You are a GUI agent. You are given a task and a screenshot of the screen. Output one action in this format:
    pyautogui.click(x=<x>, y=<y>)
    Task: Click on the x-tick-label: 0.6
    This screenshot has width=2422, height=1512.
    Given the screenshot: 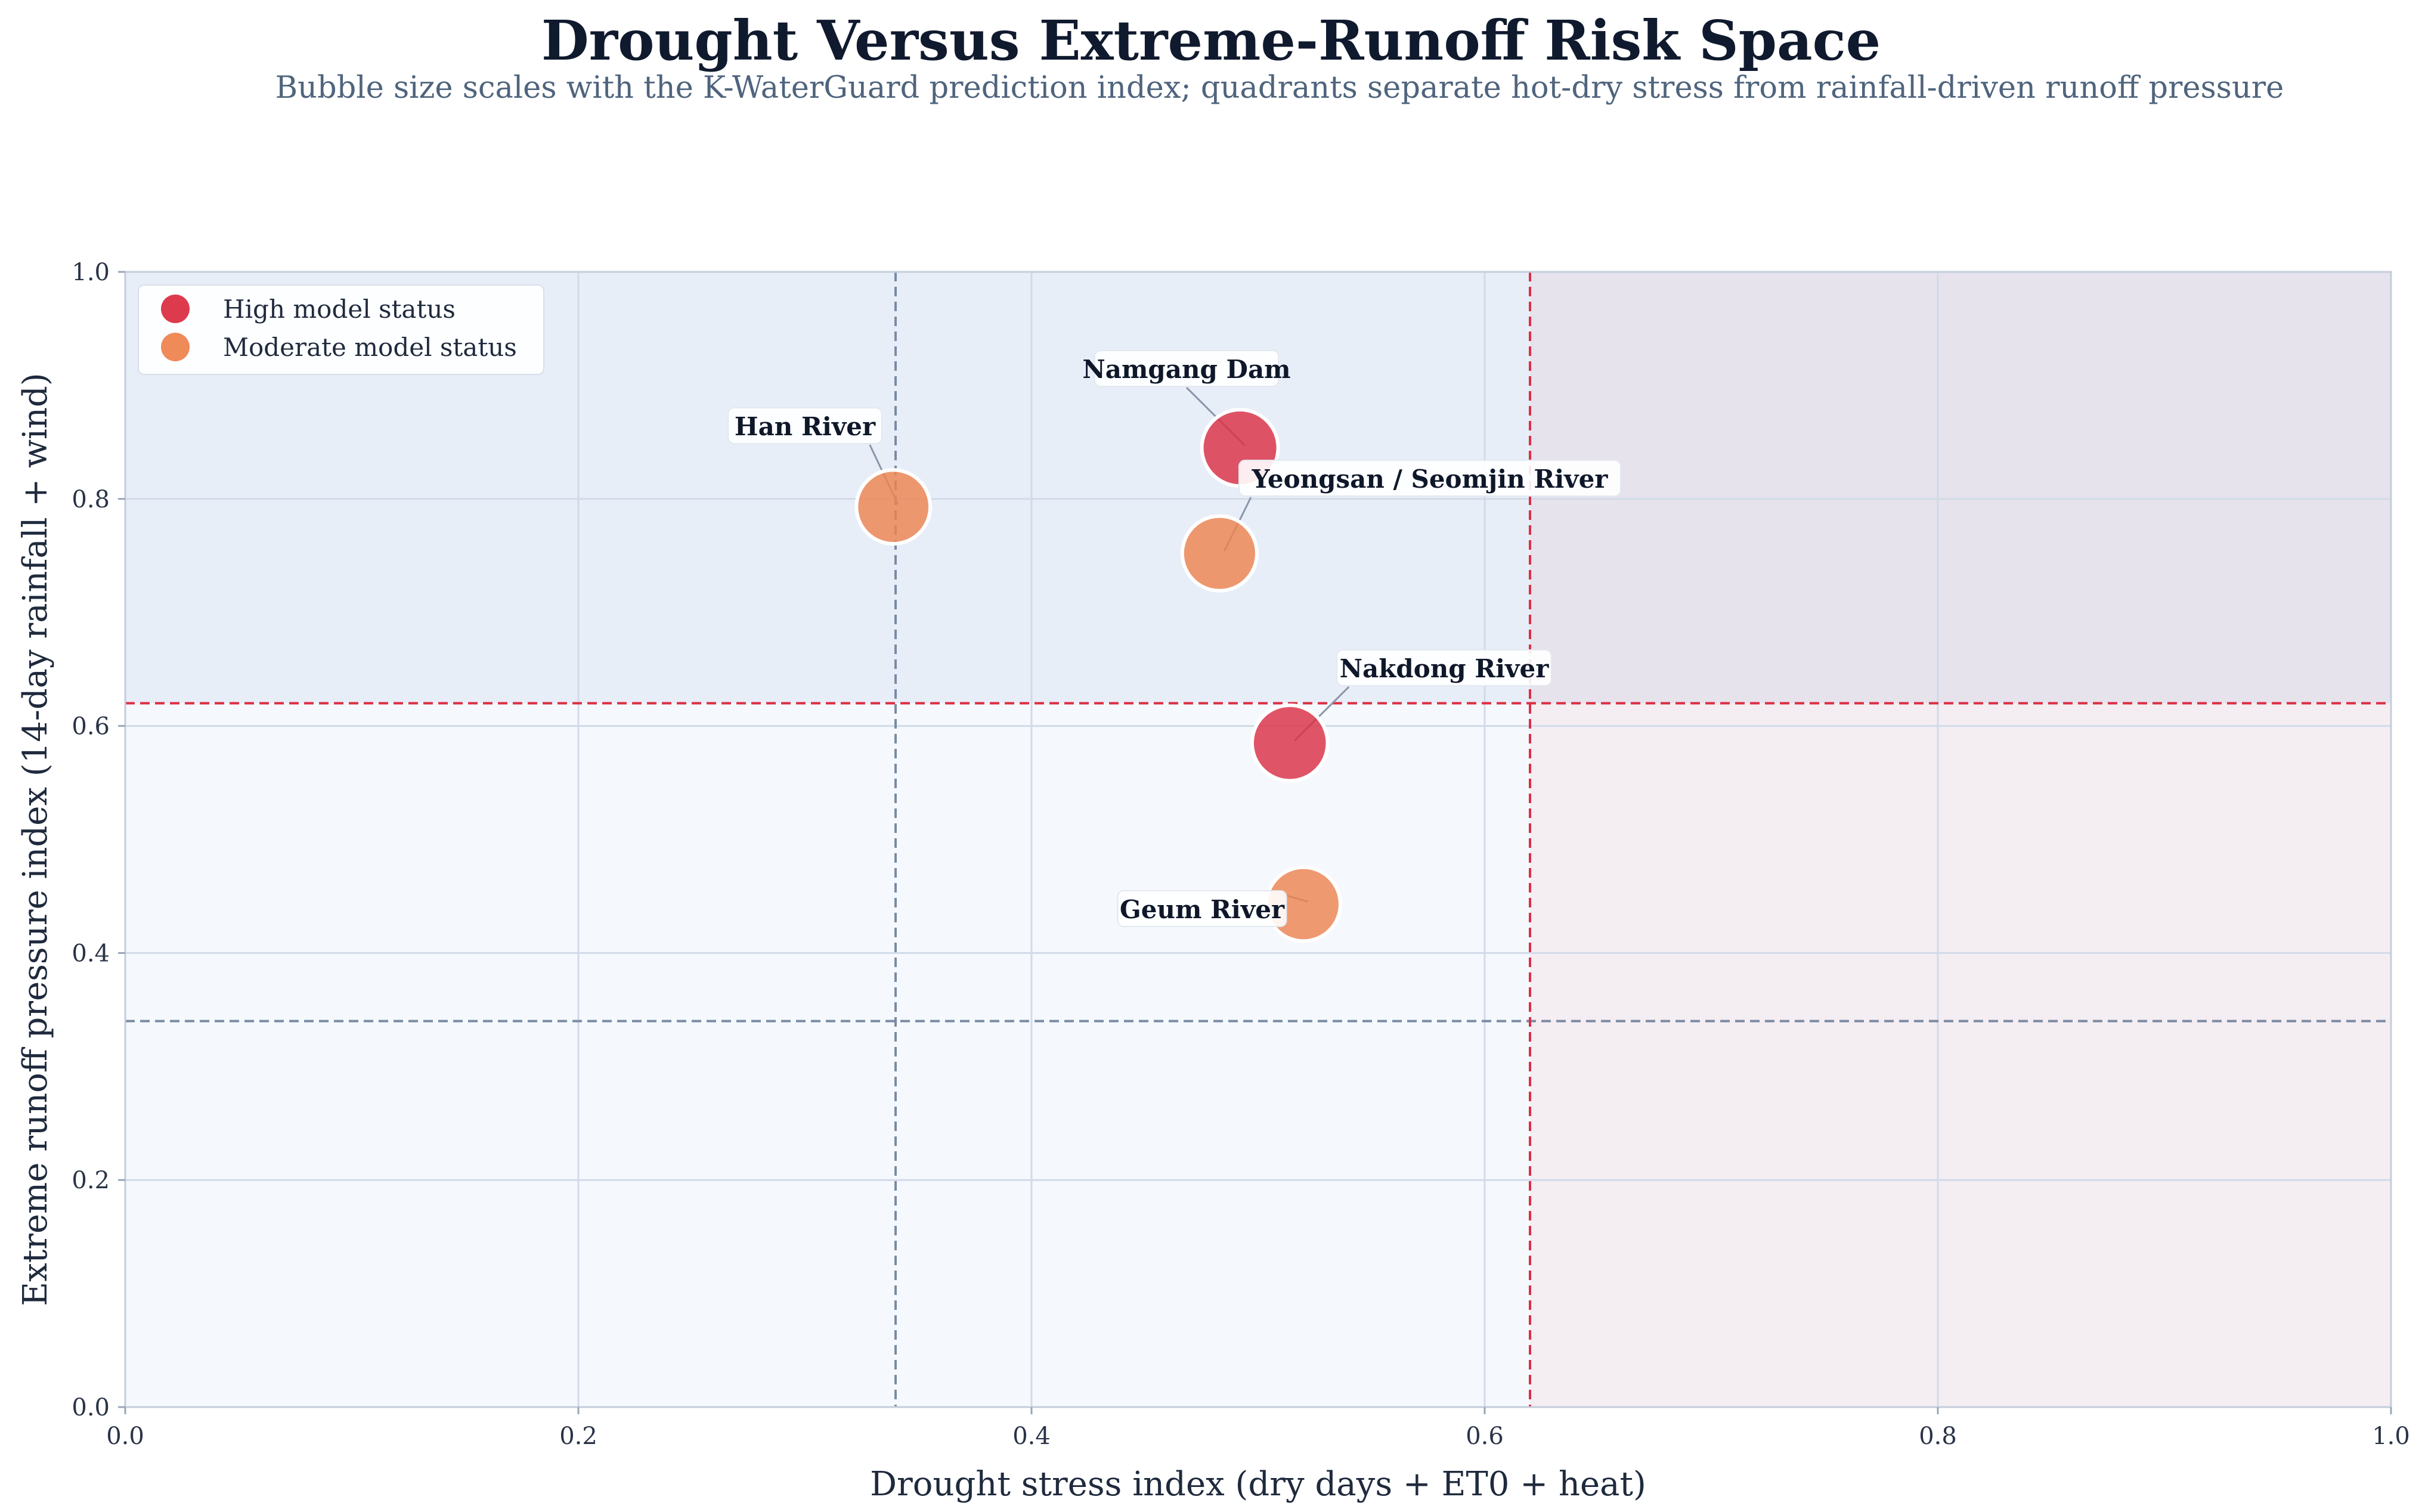 What is the action you would take?
    pyautogui.click(x=1485, y=1436)
    